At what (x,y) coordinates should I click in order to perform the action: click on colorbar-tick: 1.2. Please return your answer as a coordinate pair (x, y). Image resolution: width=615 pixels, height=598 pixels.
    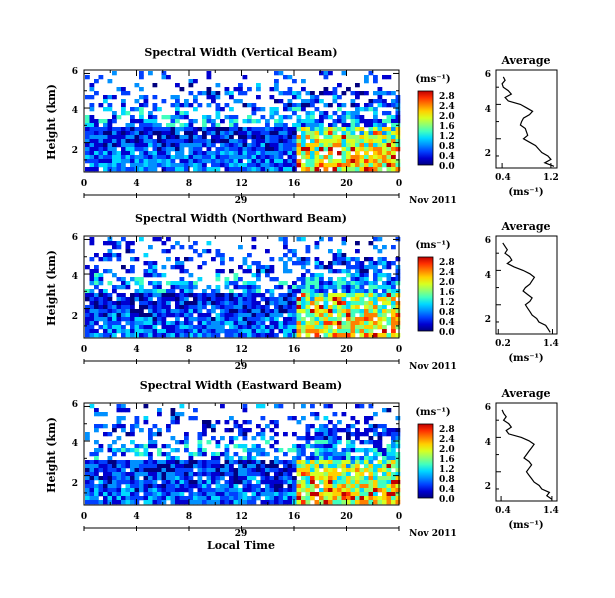
    Looking at the image, I should click on (447, 303).